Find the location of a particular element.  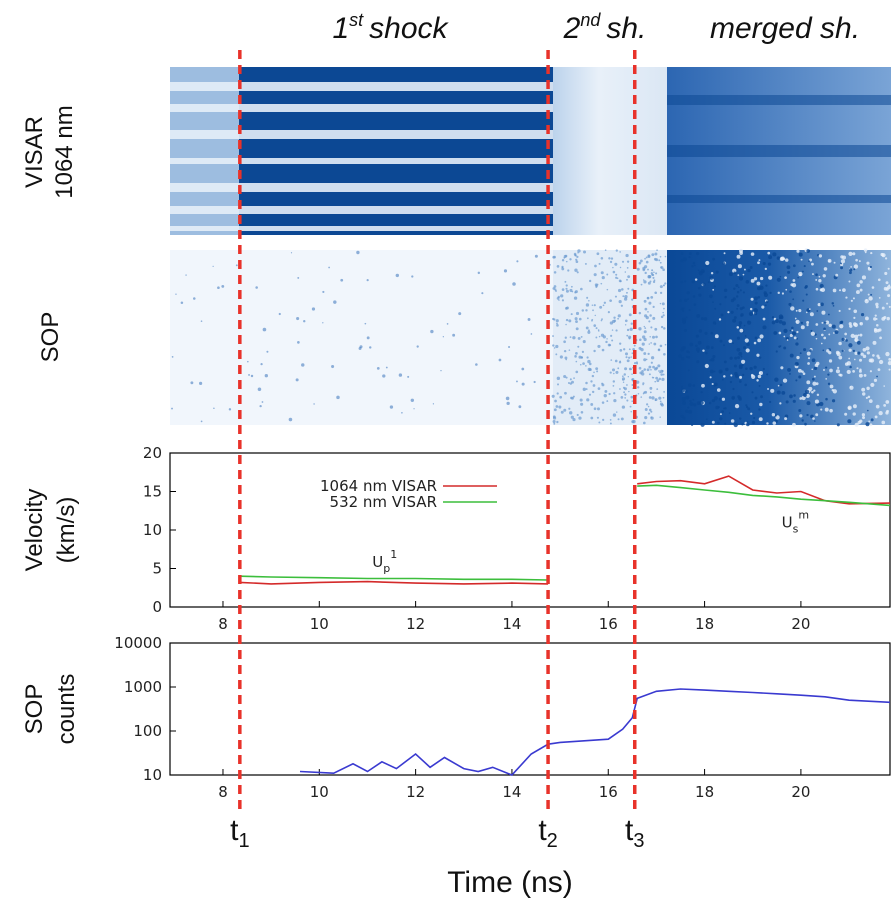

data-line is located at coordinates (565, 532).